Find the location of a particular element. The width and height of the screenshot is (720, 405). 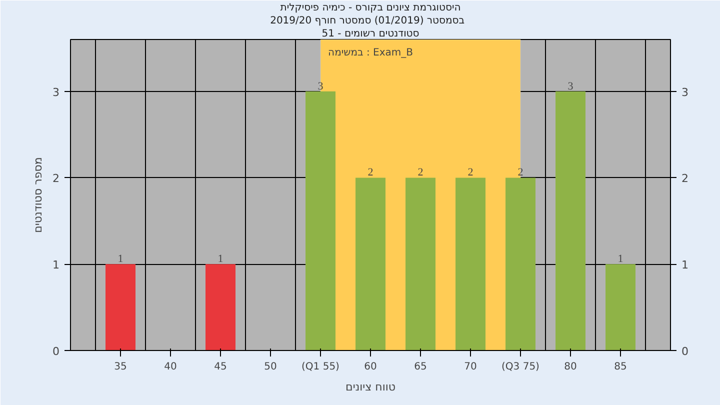

y2-tick-label: 2 is located at coordinates (685, 179).